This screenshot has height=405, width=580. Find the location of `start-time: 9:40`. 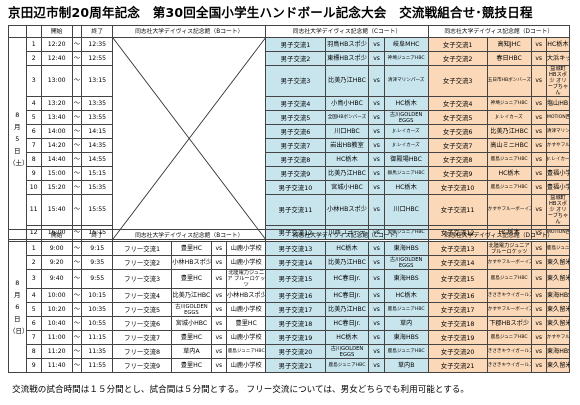

start-time: 9:40 is located at coordinates (56, 279).